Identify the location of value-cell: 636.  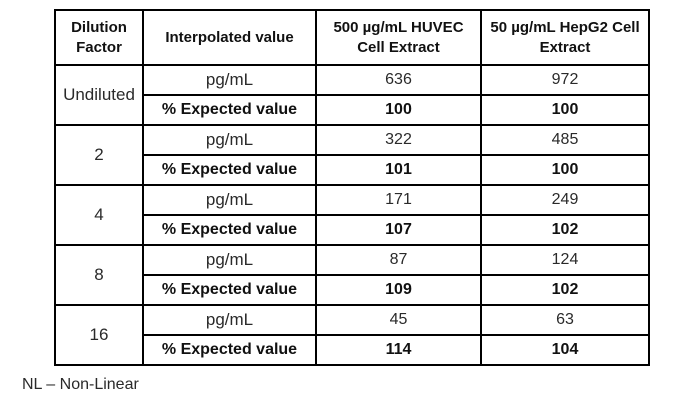
(398, 80).